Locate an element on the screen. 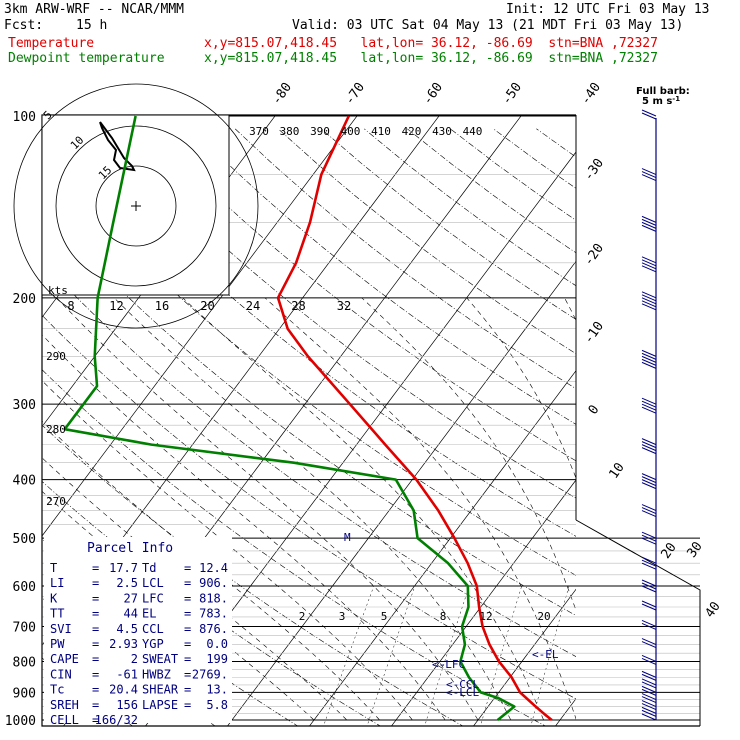 This screenshot has height=740, width=740. isotherm-label: -40 is located at coordinates (591, 94).